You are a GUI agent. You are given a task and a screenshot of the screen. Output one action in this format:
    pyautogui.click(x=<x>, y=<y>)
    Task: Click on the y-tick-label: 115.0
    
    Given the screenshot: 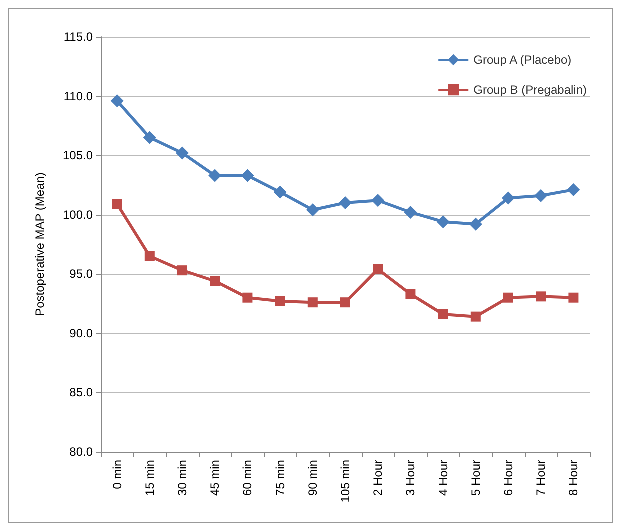 What is the action you would take?
    pyautogui.click(x=79, y=37)
    